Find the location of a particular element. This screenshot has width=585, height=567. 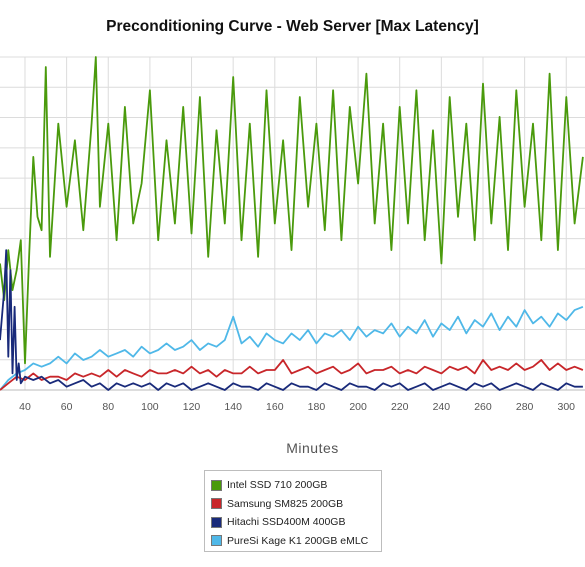

legend-label: Intel SSD 710 200GB is located at coordinates (277, 485).